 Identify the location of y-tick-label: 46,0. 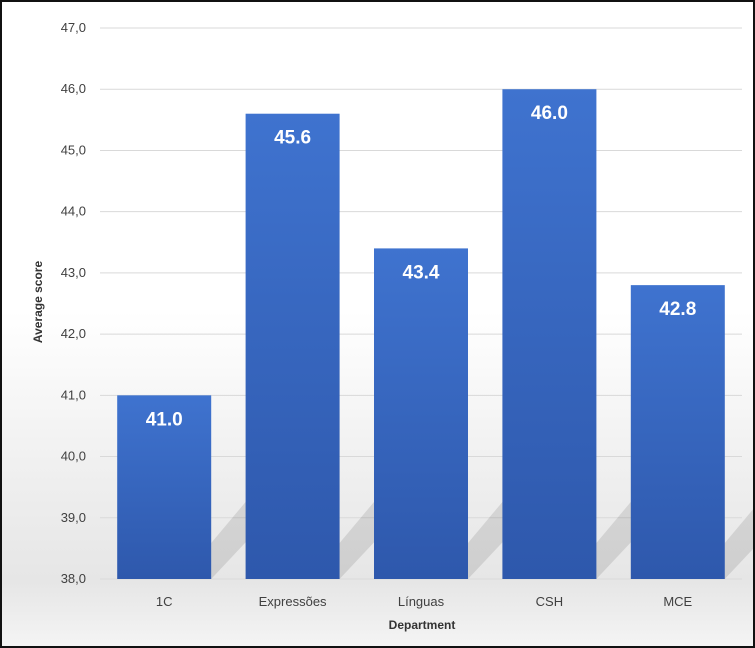
(73, 88).